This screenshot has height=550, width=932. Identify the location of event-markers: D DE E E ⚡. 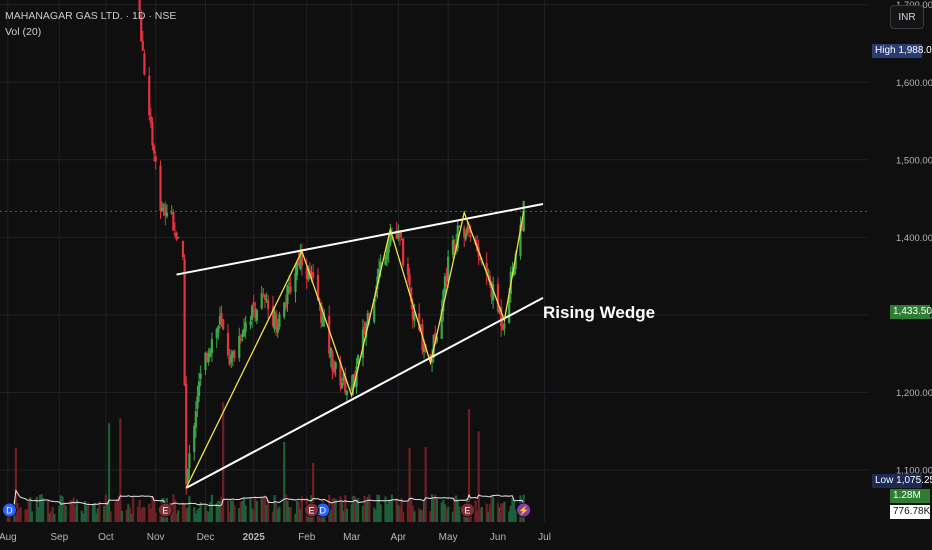
(266, 510).